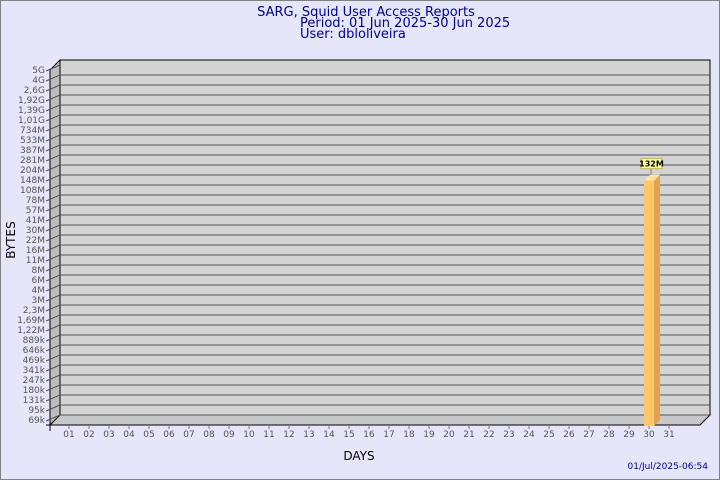 Image resolution: width=720 pixels, height=480 pixels. Describe the element at coordinates (35, 211) in the screenshot. I see `y-tick-label: 57M` at that location.